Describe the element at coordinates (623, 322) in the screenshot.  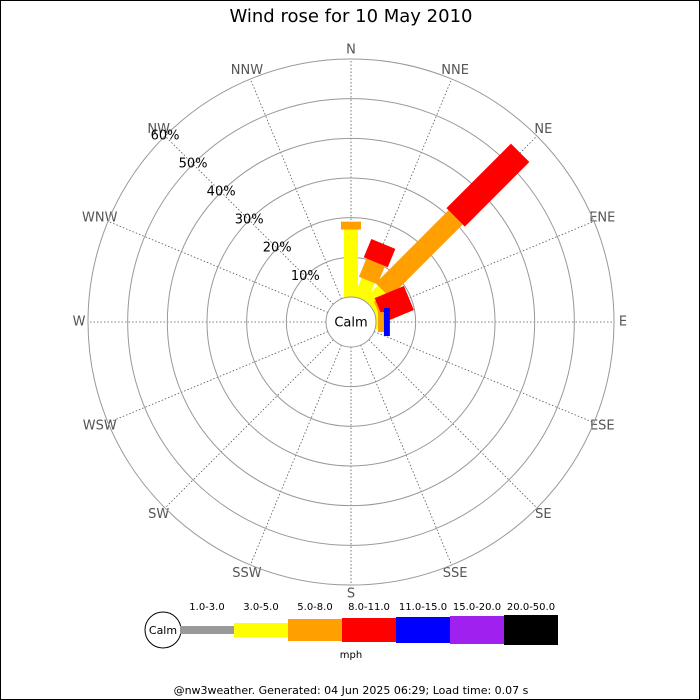
I see `direction-label: E` at that location.